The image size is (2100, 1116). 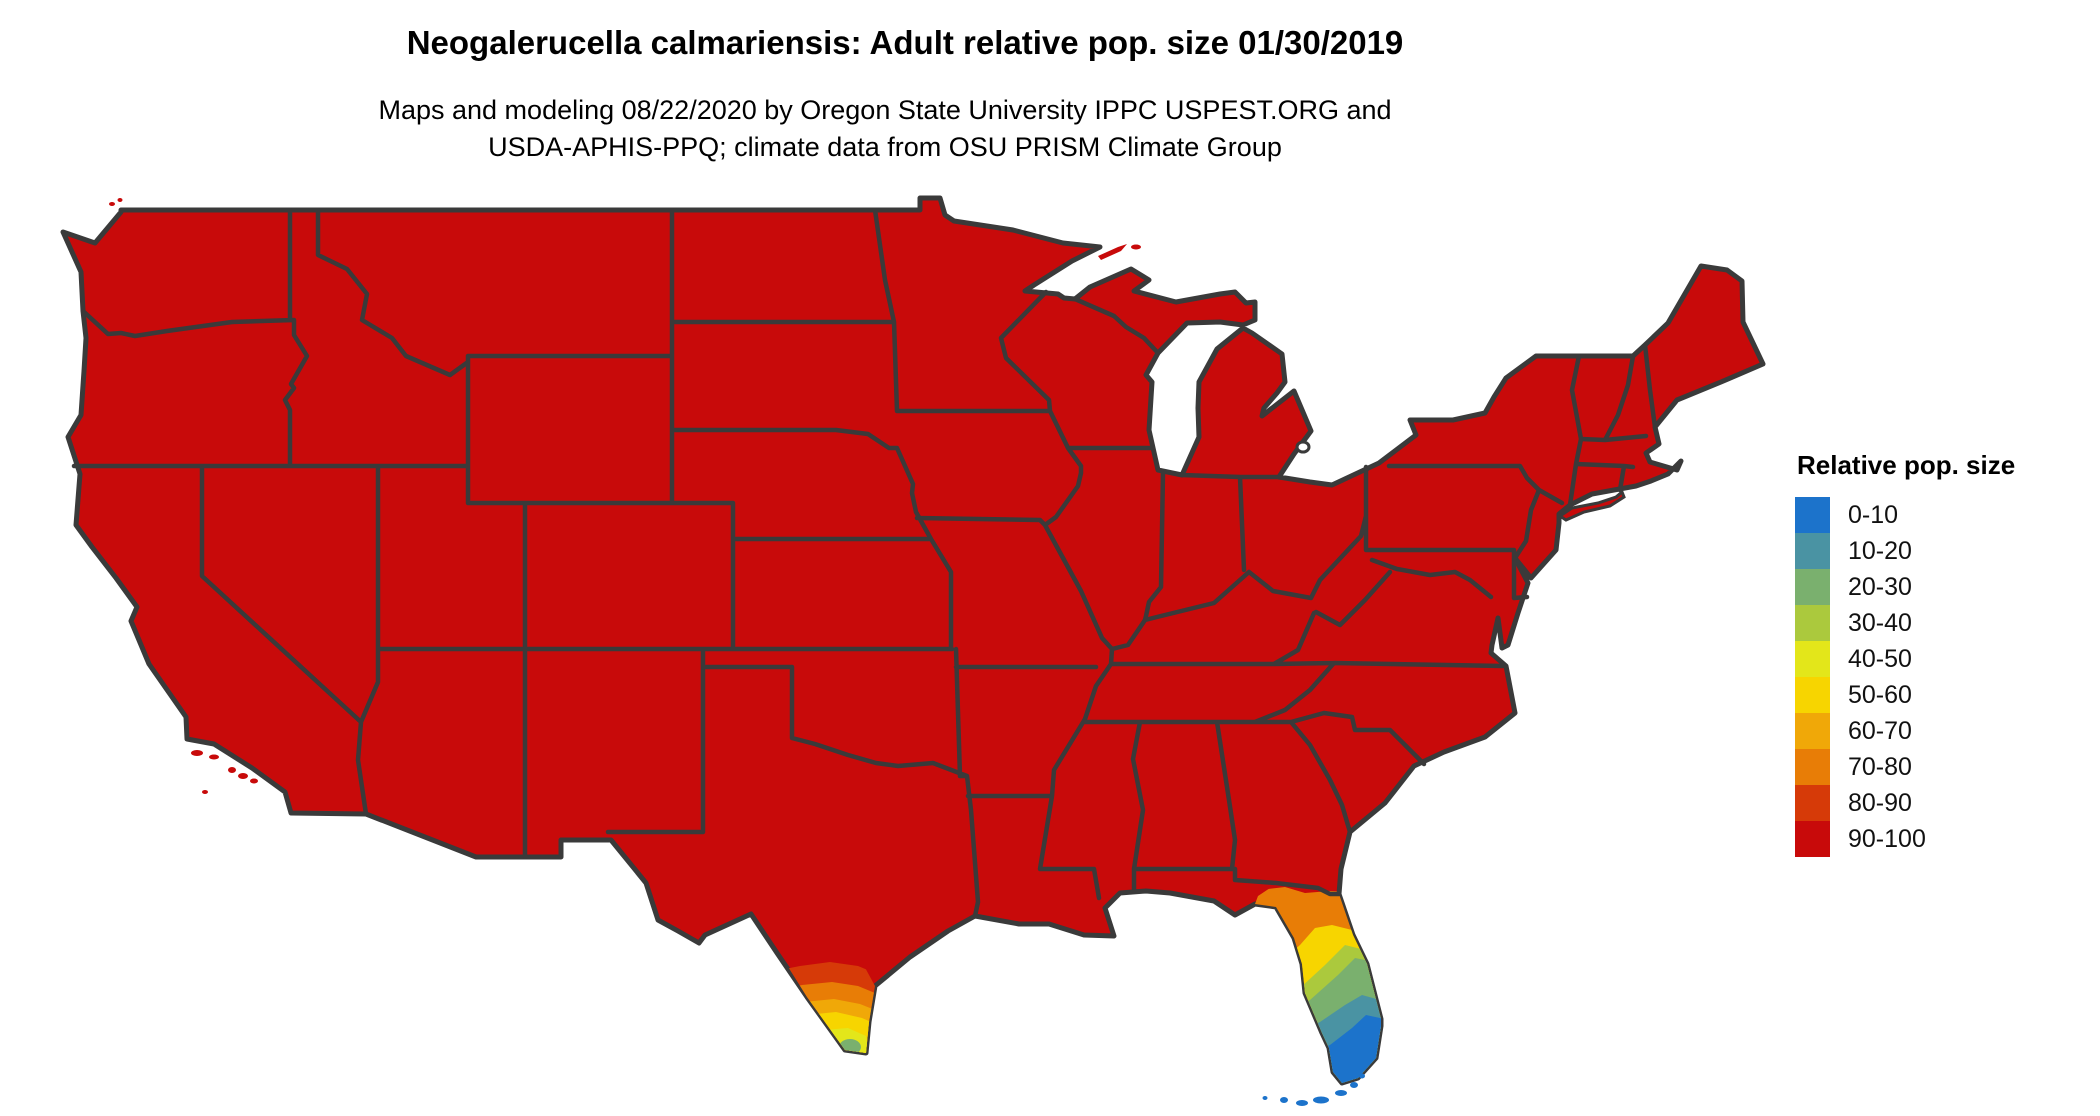 What do you see at coordinates (1313, 1089) in the screenshot?
I see `florida-keys` at bounding box center [1313, 1089].